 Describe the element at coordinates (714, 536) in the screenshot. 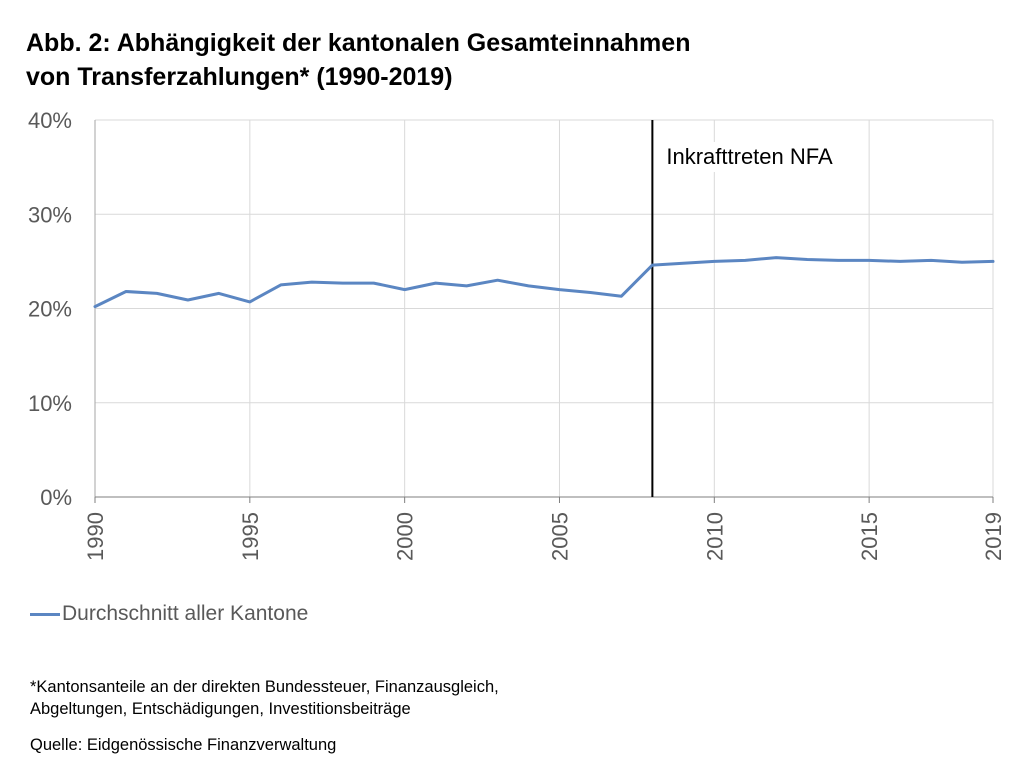

I see `x-tick-label: 2010` at that location.